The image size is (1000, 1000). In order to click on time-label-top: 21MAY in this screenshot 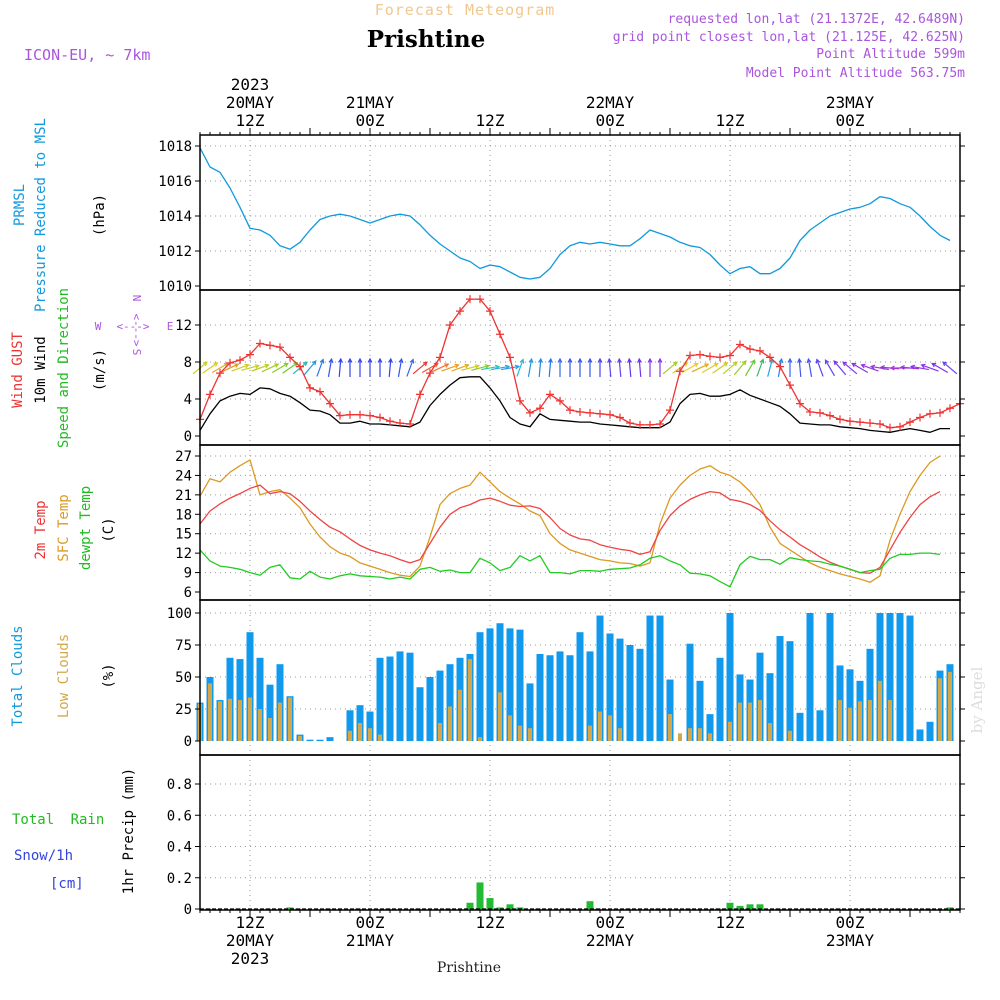, I will do `click(370, 102)`.